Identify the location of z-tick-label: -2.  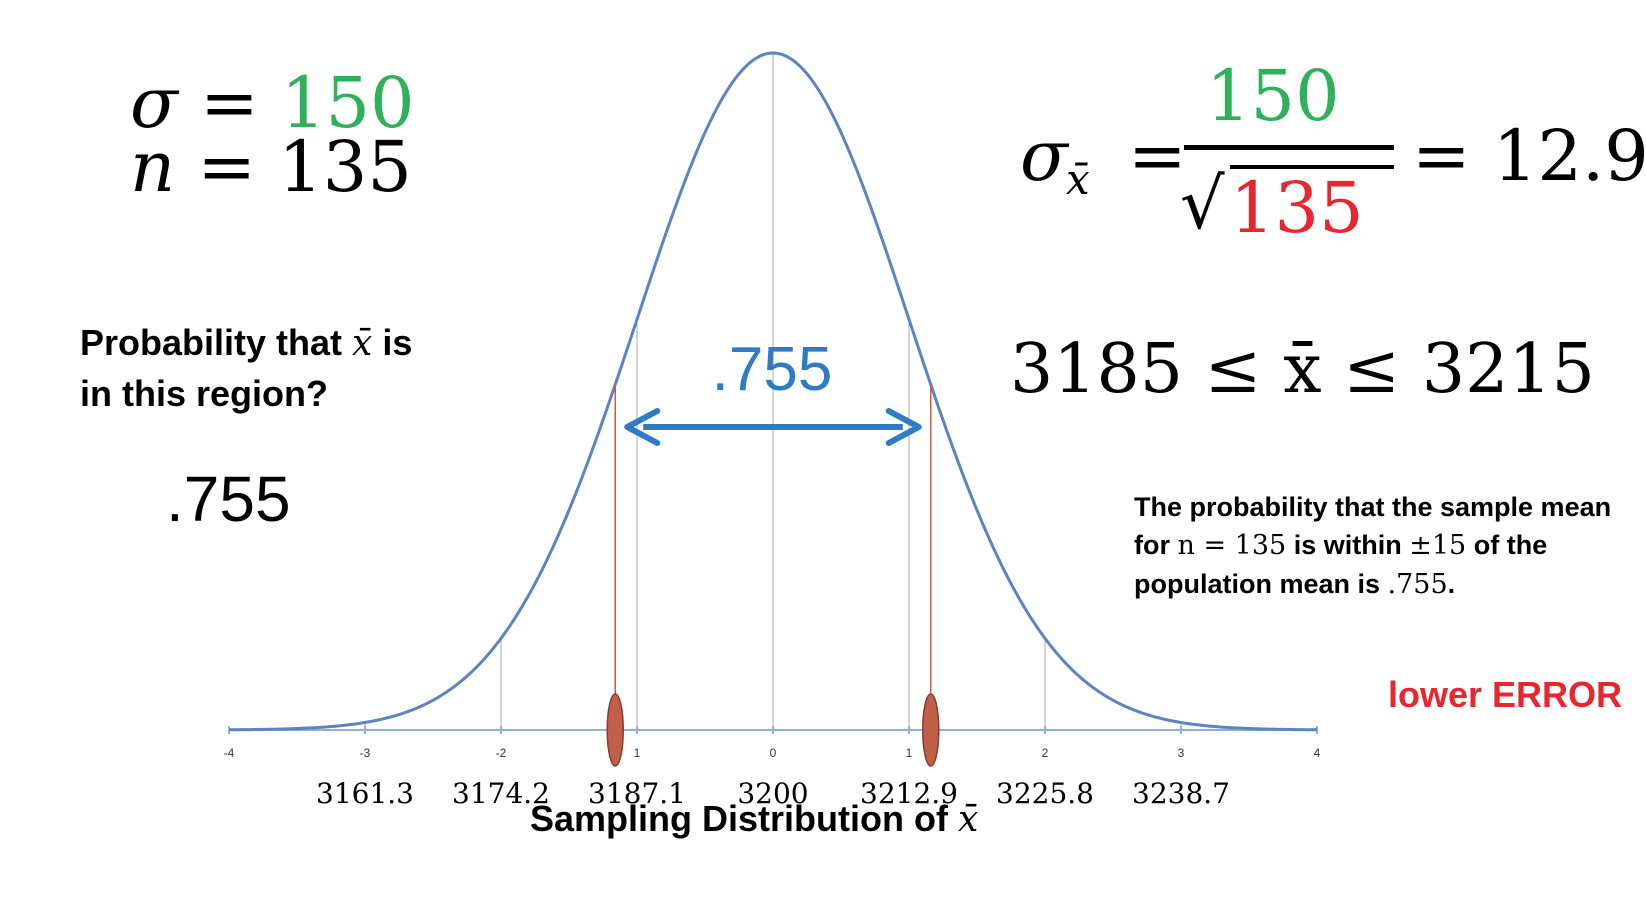
(501, 753).